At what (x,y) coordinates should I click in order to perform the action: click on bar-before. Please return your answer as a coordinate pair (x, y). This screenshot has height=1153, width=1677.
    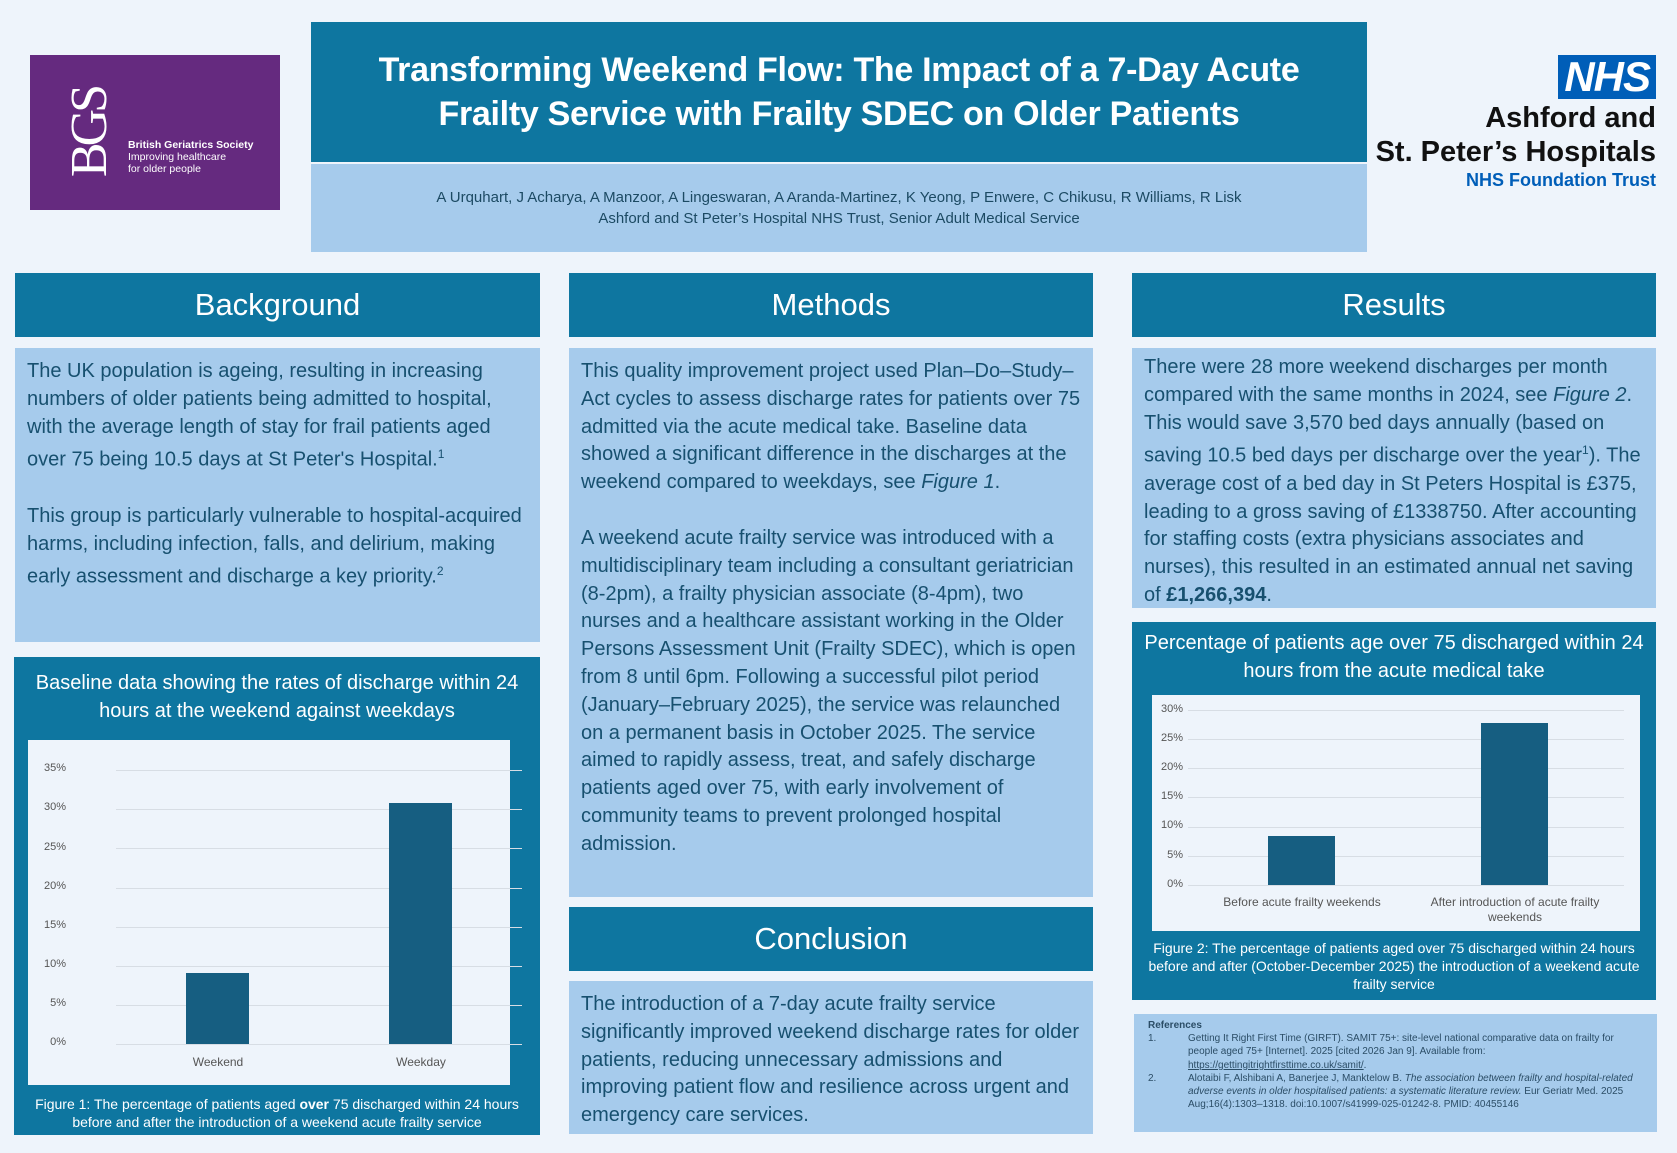
    Looking at the image, I should click on (1301, 860).